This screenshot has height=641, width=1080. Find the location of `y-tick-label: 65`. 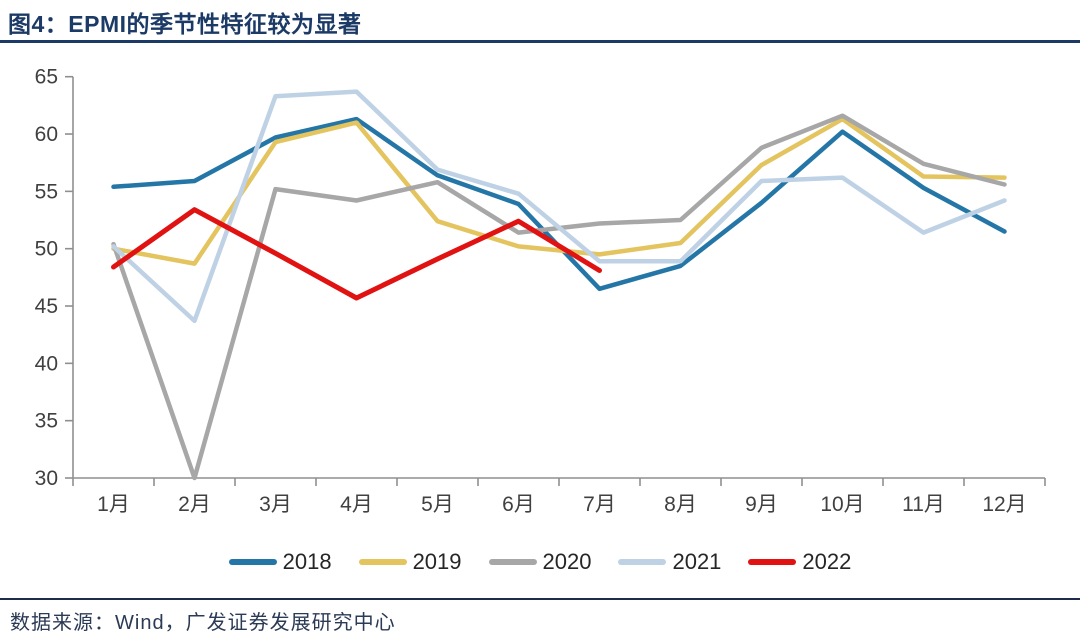

y-tick-label: 65 is located at coordinates (46, 77).